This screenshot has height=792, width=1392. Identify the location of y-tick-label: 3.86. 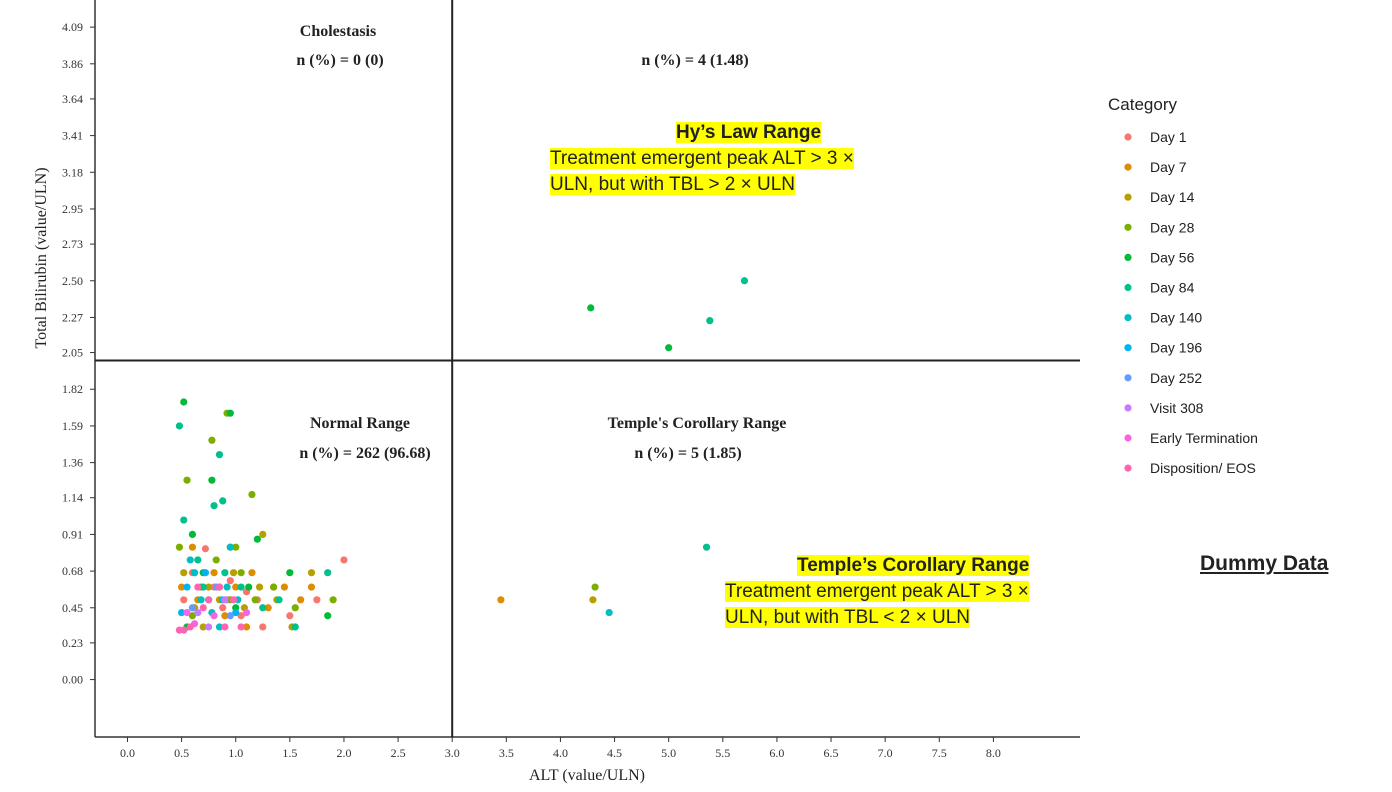
(72, 64).